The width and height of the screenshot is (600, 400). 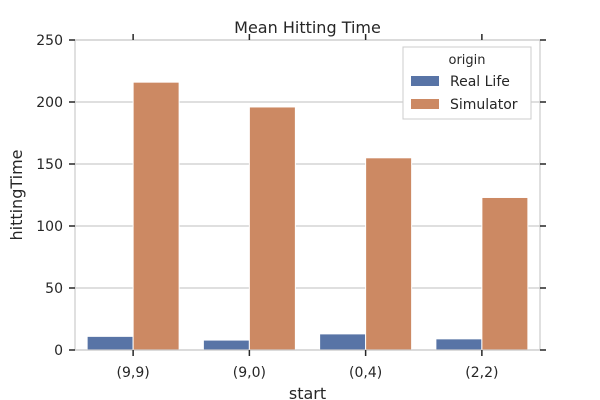 What do you see at coordinates (49, 165) in the screenshot?
I see `y-tick-label: 150` at bounding box center [49, 165].